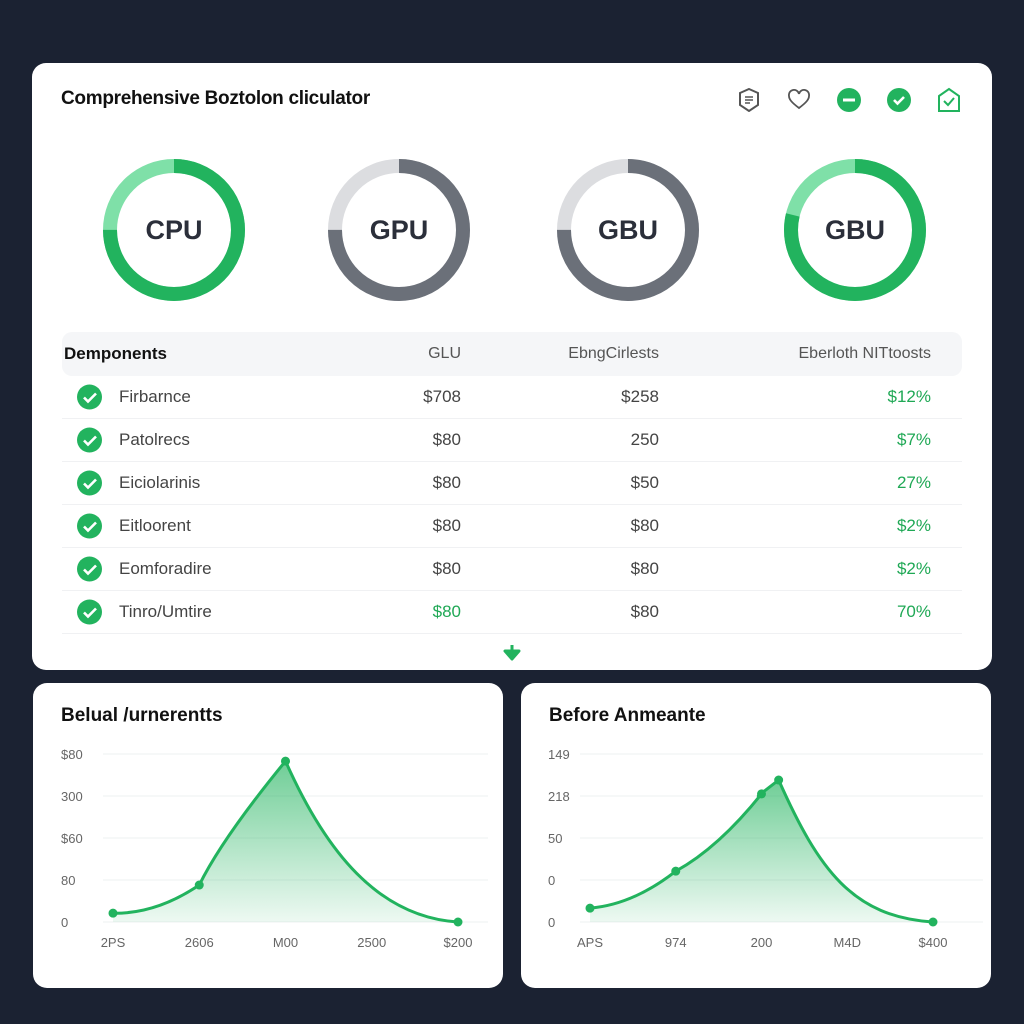 This screenshot has height=1024, width=1024. What do you see at coordinates (913, 611) in the screenshot?
I see `cell-col-4: 70%` at bounding box center [913, 611].